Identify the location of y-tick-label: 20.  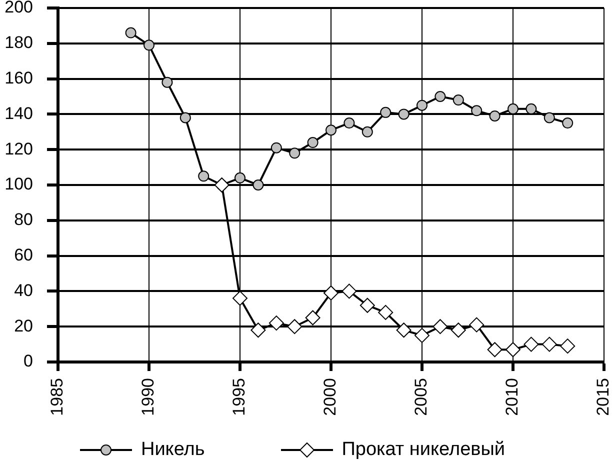
(23, 326).